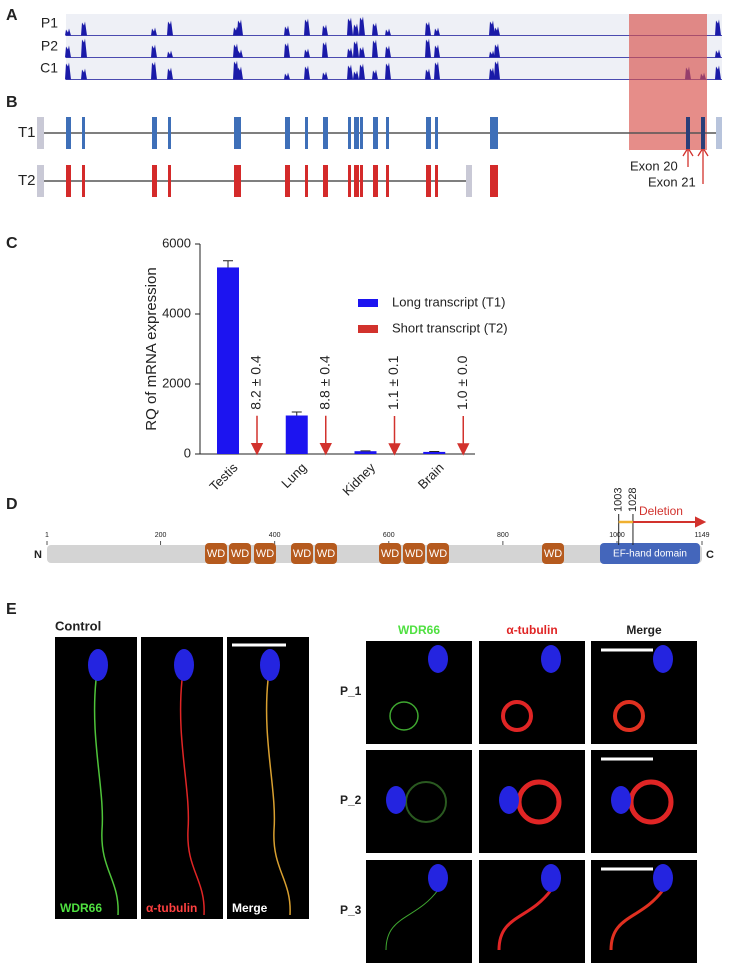 This screenshot has width=735, height=979. I want to click on channel-label: WDR66, so click(81, 908).